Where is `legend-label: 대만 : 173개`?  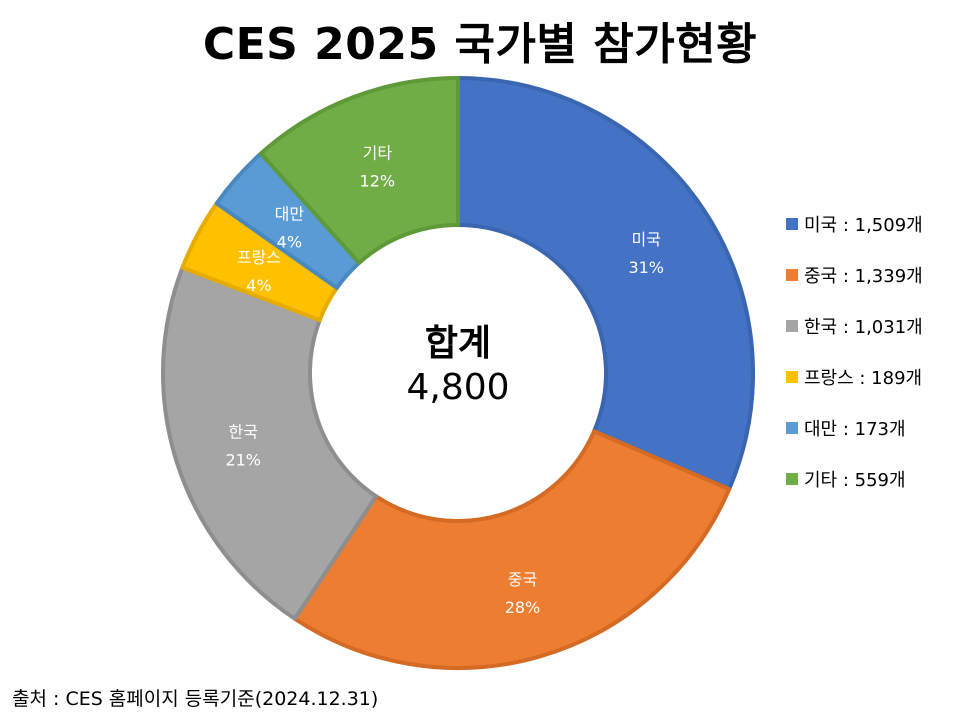
legend-label: 대만 : 173개 is located at coordinates (855, 429).